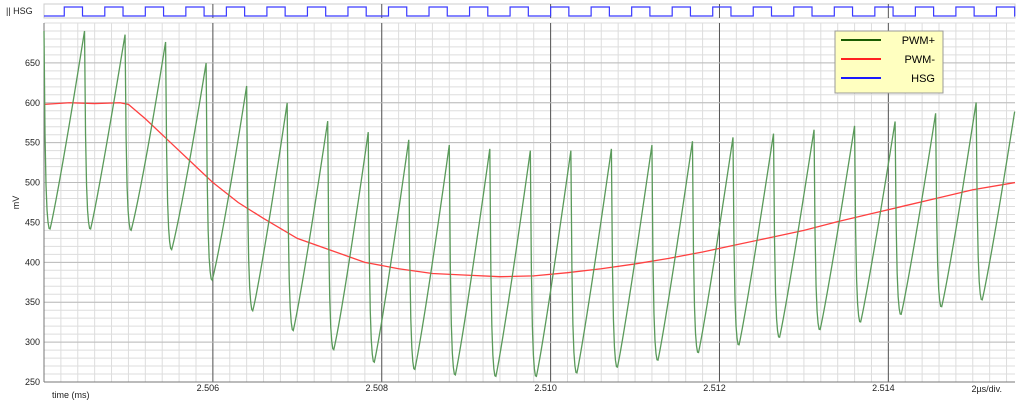 The width and height of the screenshot is (1035, 409). I want to click on legend-items: PWM+ PWM- HSG, so click(888, 60).